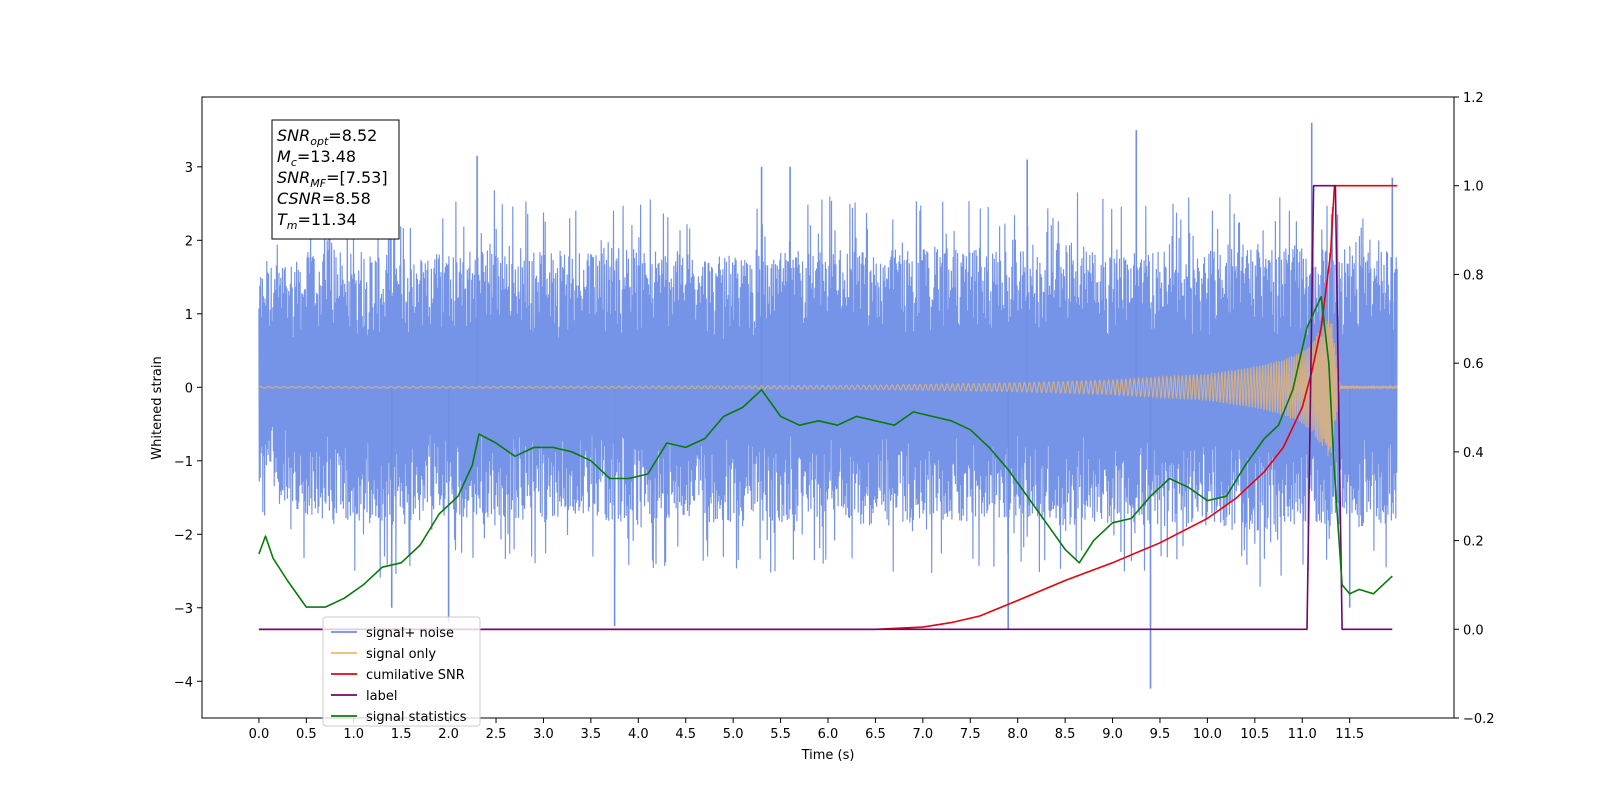  Describe the element at coordinates (157, 407) in the screenshot. I see `y-axis-label: Whitened strain` at that location.